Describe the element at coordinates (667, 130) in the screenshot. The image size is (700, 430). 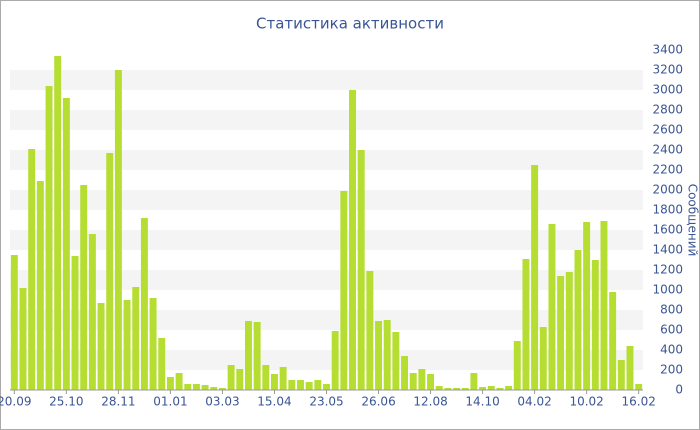
I see `y-tick-label: 2600` at that location.